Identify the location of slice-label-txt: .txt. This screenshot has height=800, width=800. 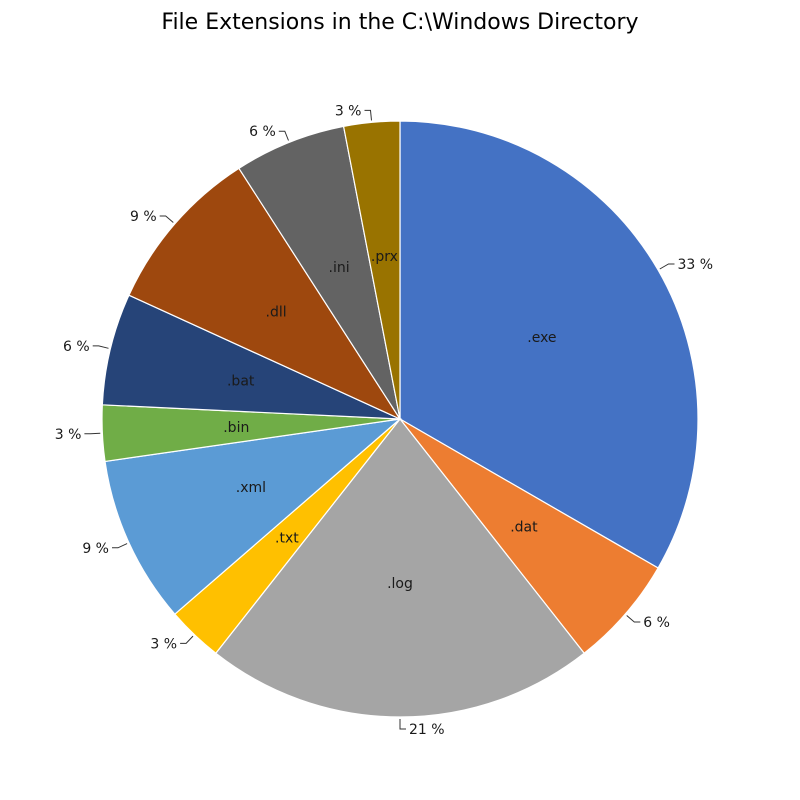
(287, 539).